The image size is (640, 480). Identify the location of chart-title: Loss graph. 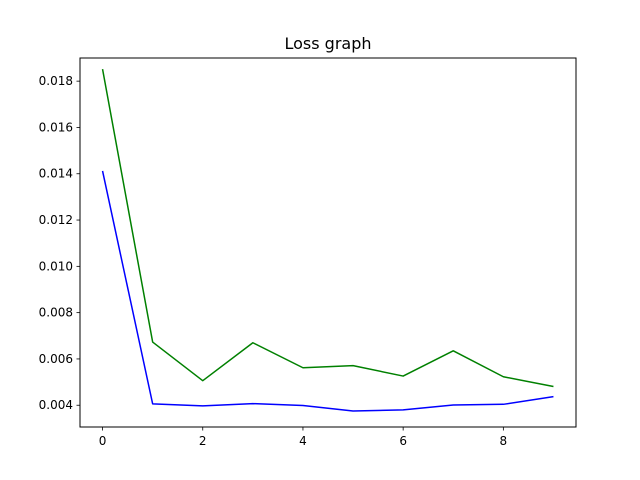
(327, 43).